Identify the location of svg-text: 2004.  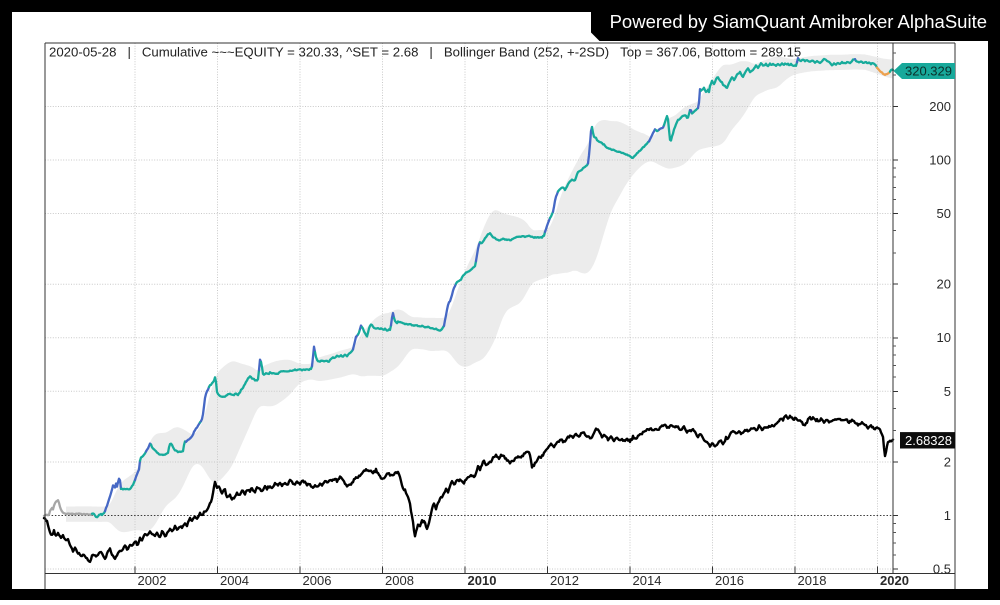
(234, 580).